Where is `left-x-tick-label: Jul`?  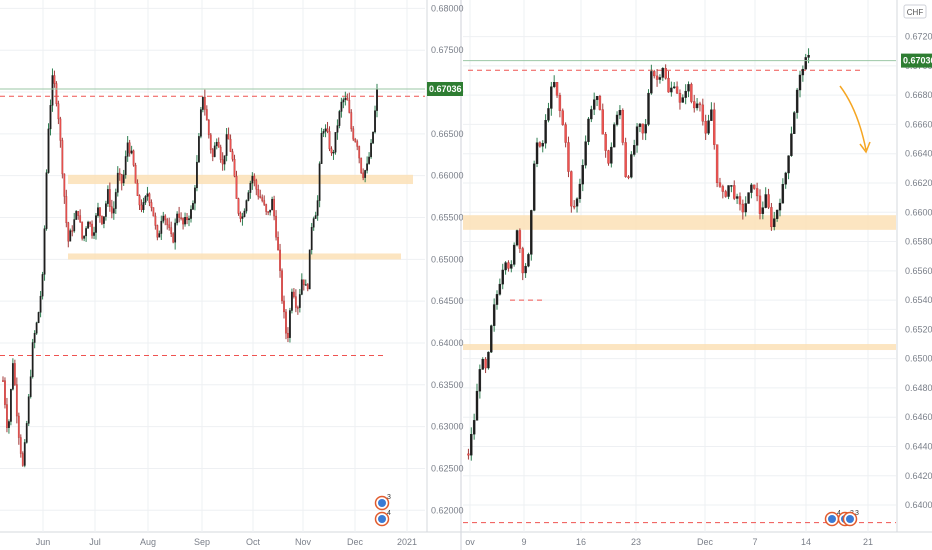 left-x-tick-label: Jul is located at coordinates (95, 542).